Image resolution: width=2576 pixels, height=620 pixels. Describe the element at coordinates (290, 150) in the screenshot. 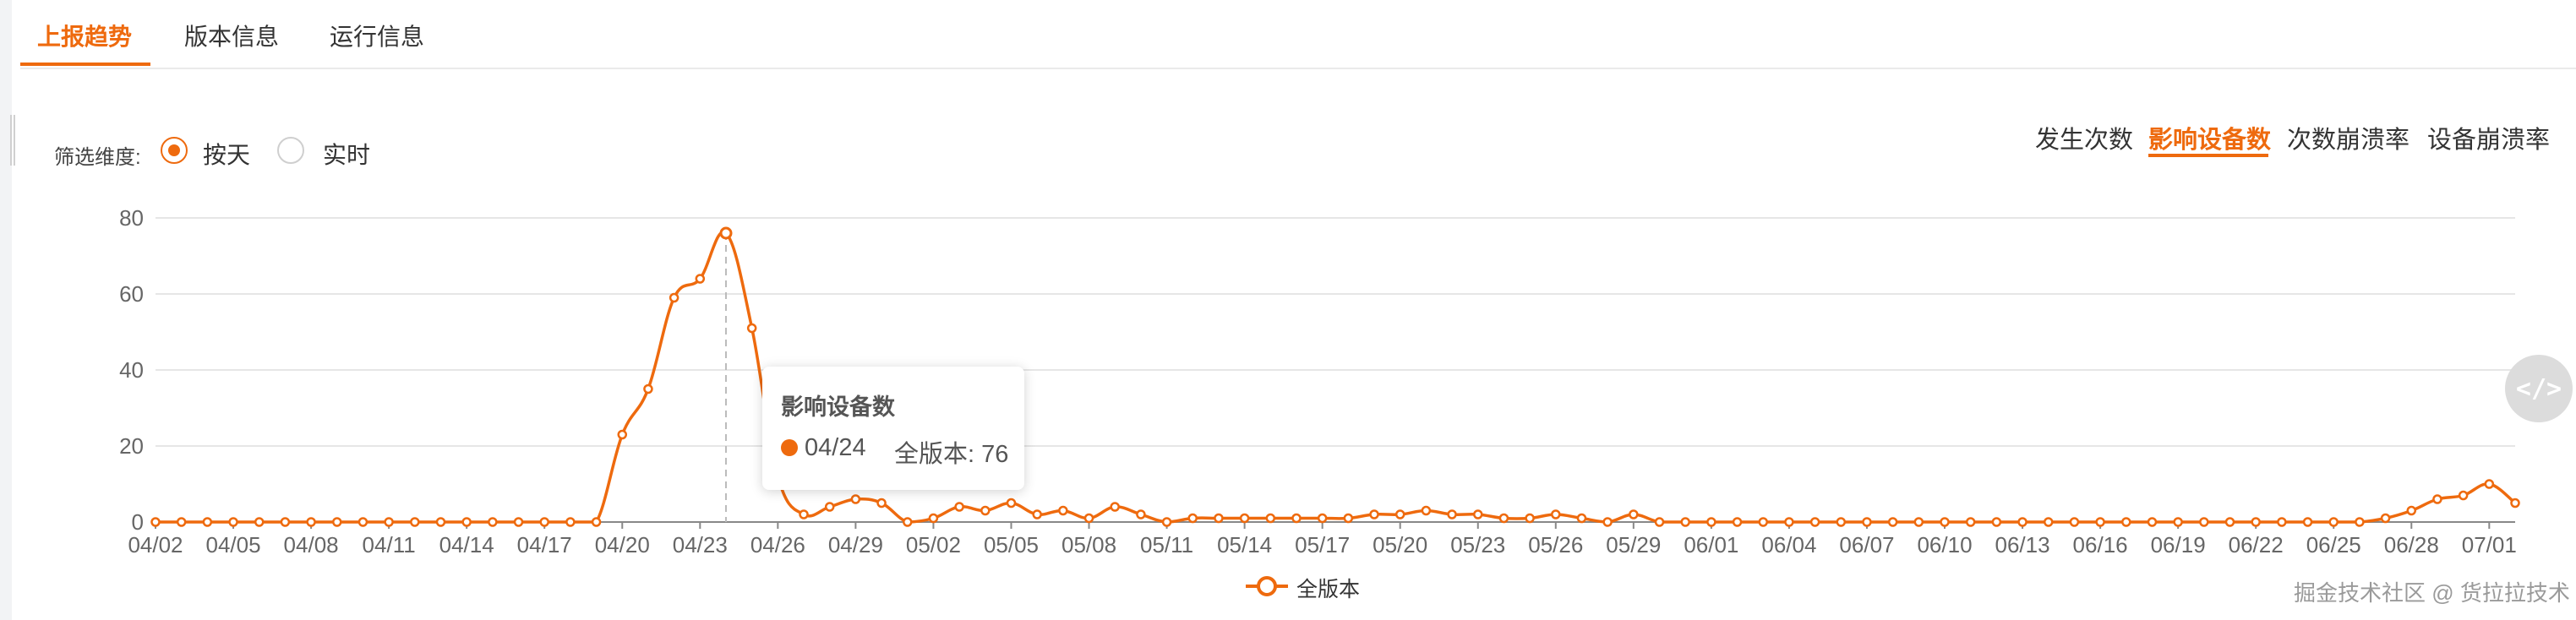

I see `radio-realtime` at that location.